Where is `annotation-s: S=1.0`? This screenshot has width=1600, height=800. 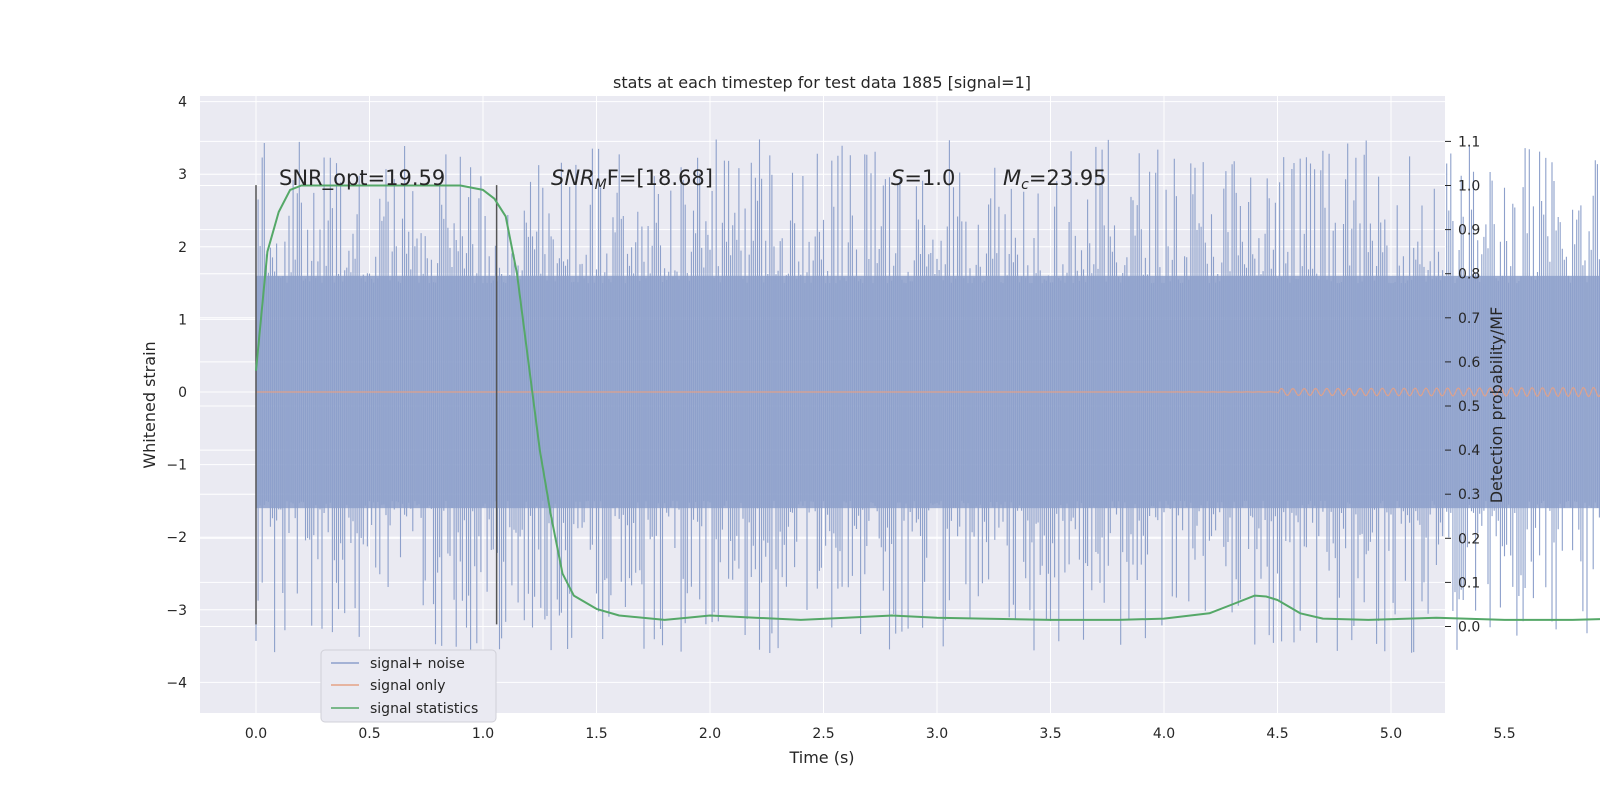 annotation-s: S=1.0 is located at coordinates (923, 178).